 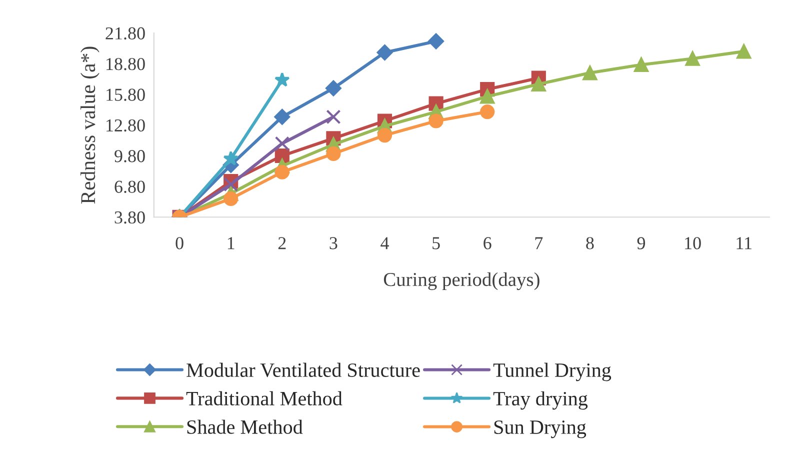 What do you see at coordinates (384, 243) in the screenshot?
I see `x-tick-label: 4` at bounding box center [384, 243].